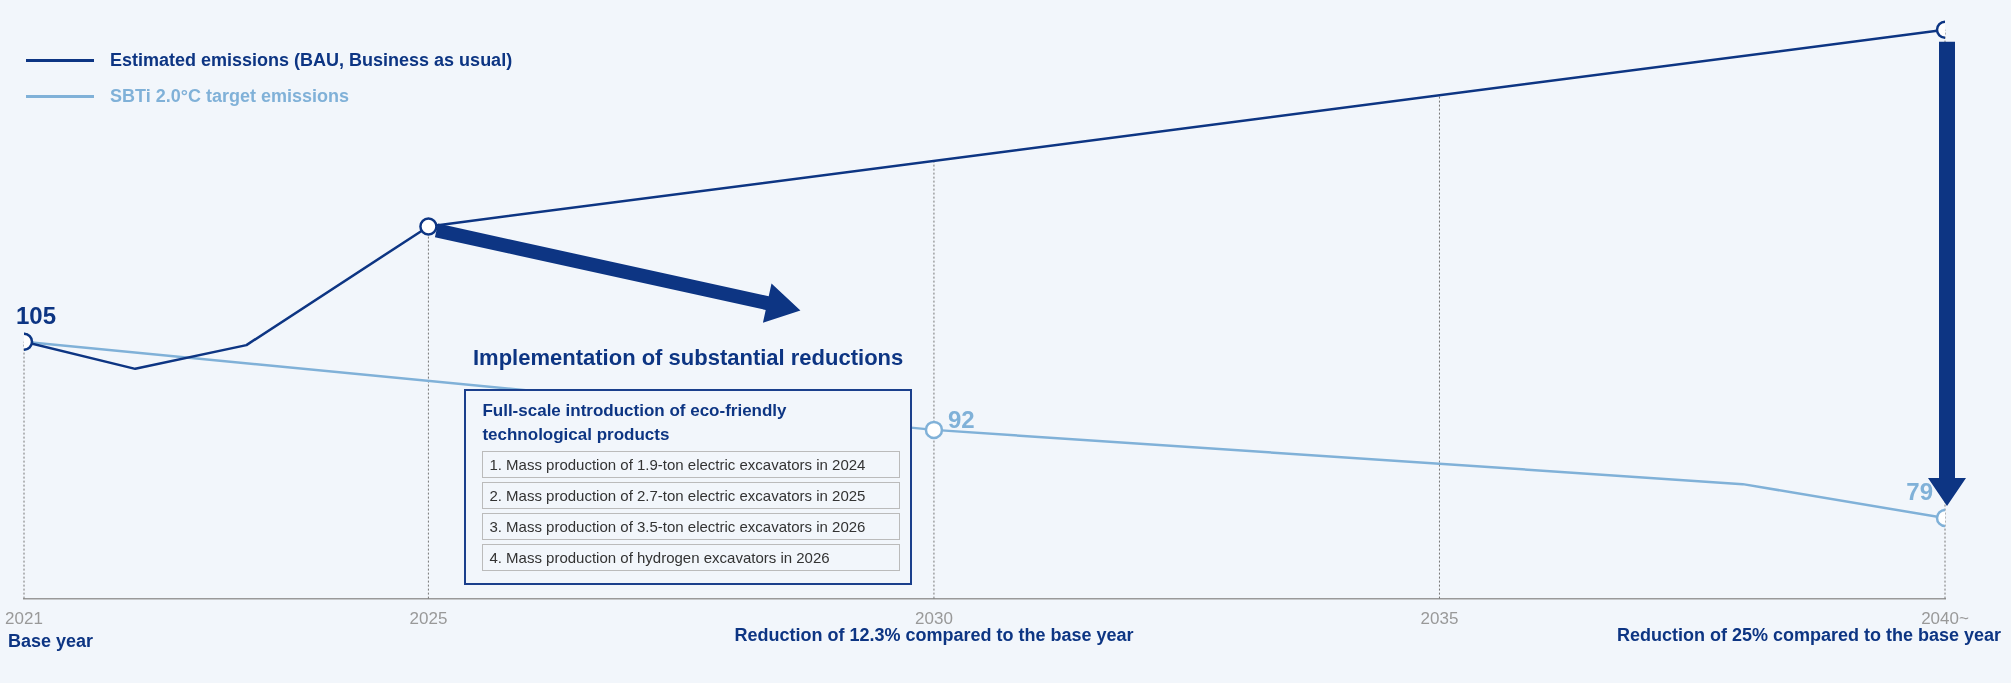 The height and width of the screenshot is (683, 2011). Describe the element at coordinates (961, 419) in the screenshot. I see `data-label: 92` at that location.